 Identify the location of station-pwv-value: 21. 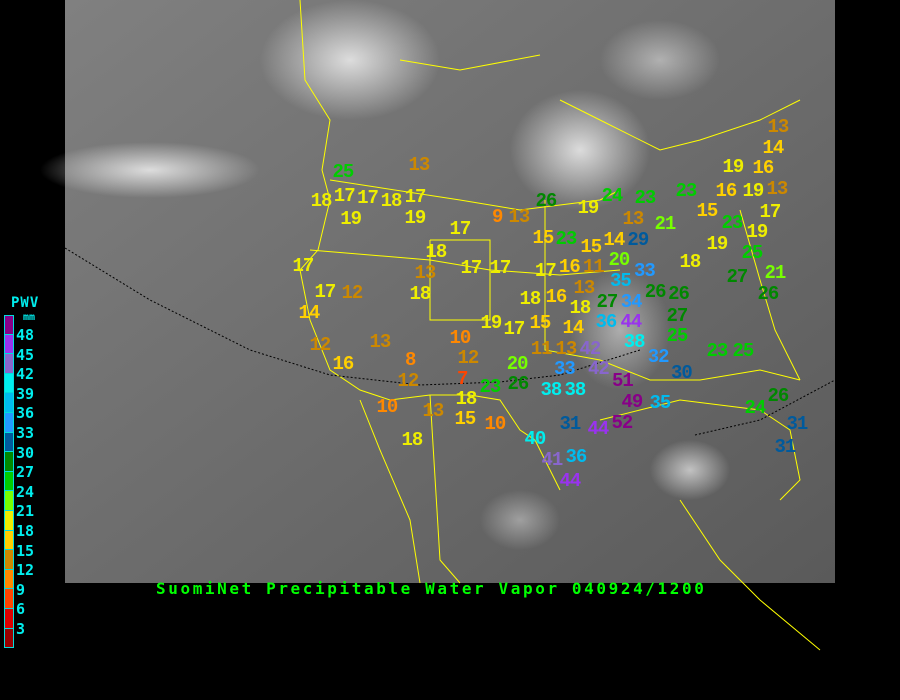
(775, 272).